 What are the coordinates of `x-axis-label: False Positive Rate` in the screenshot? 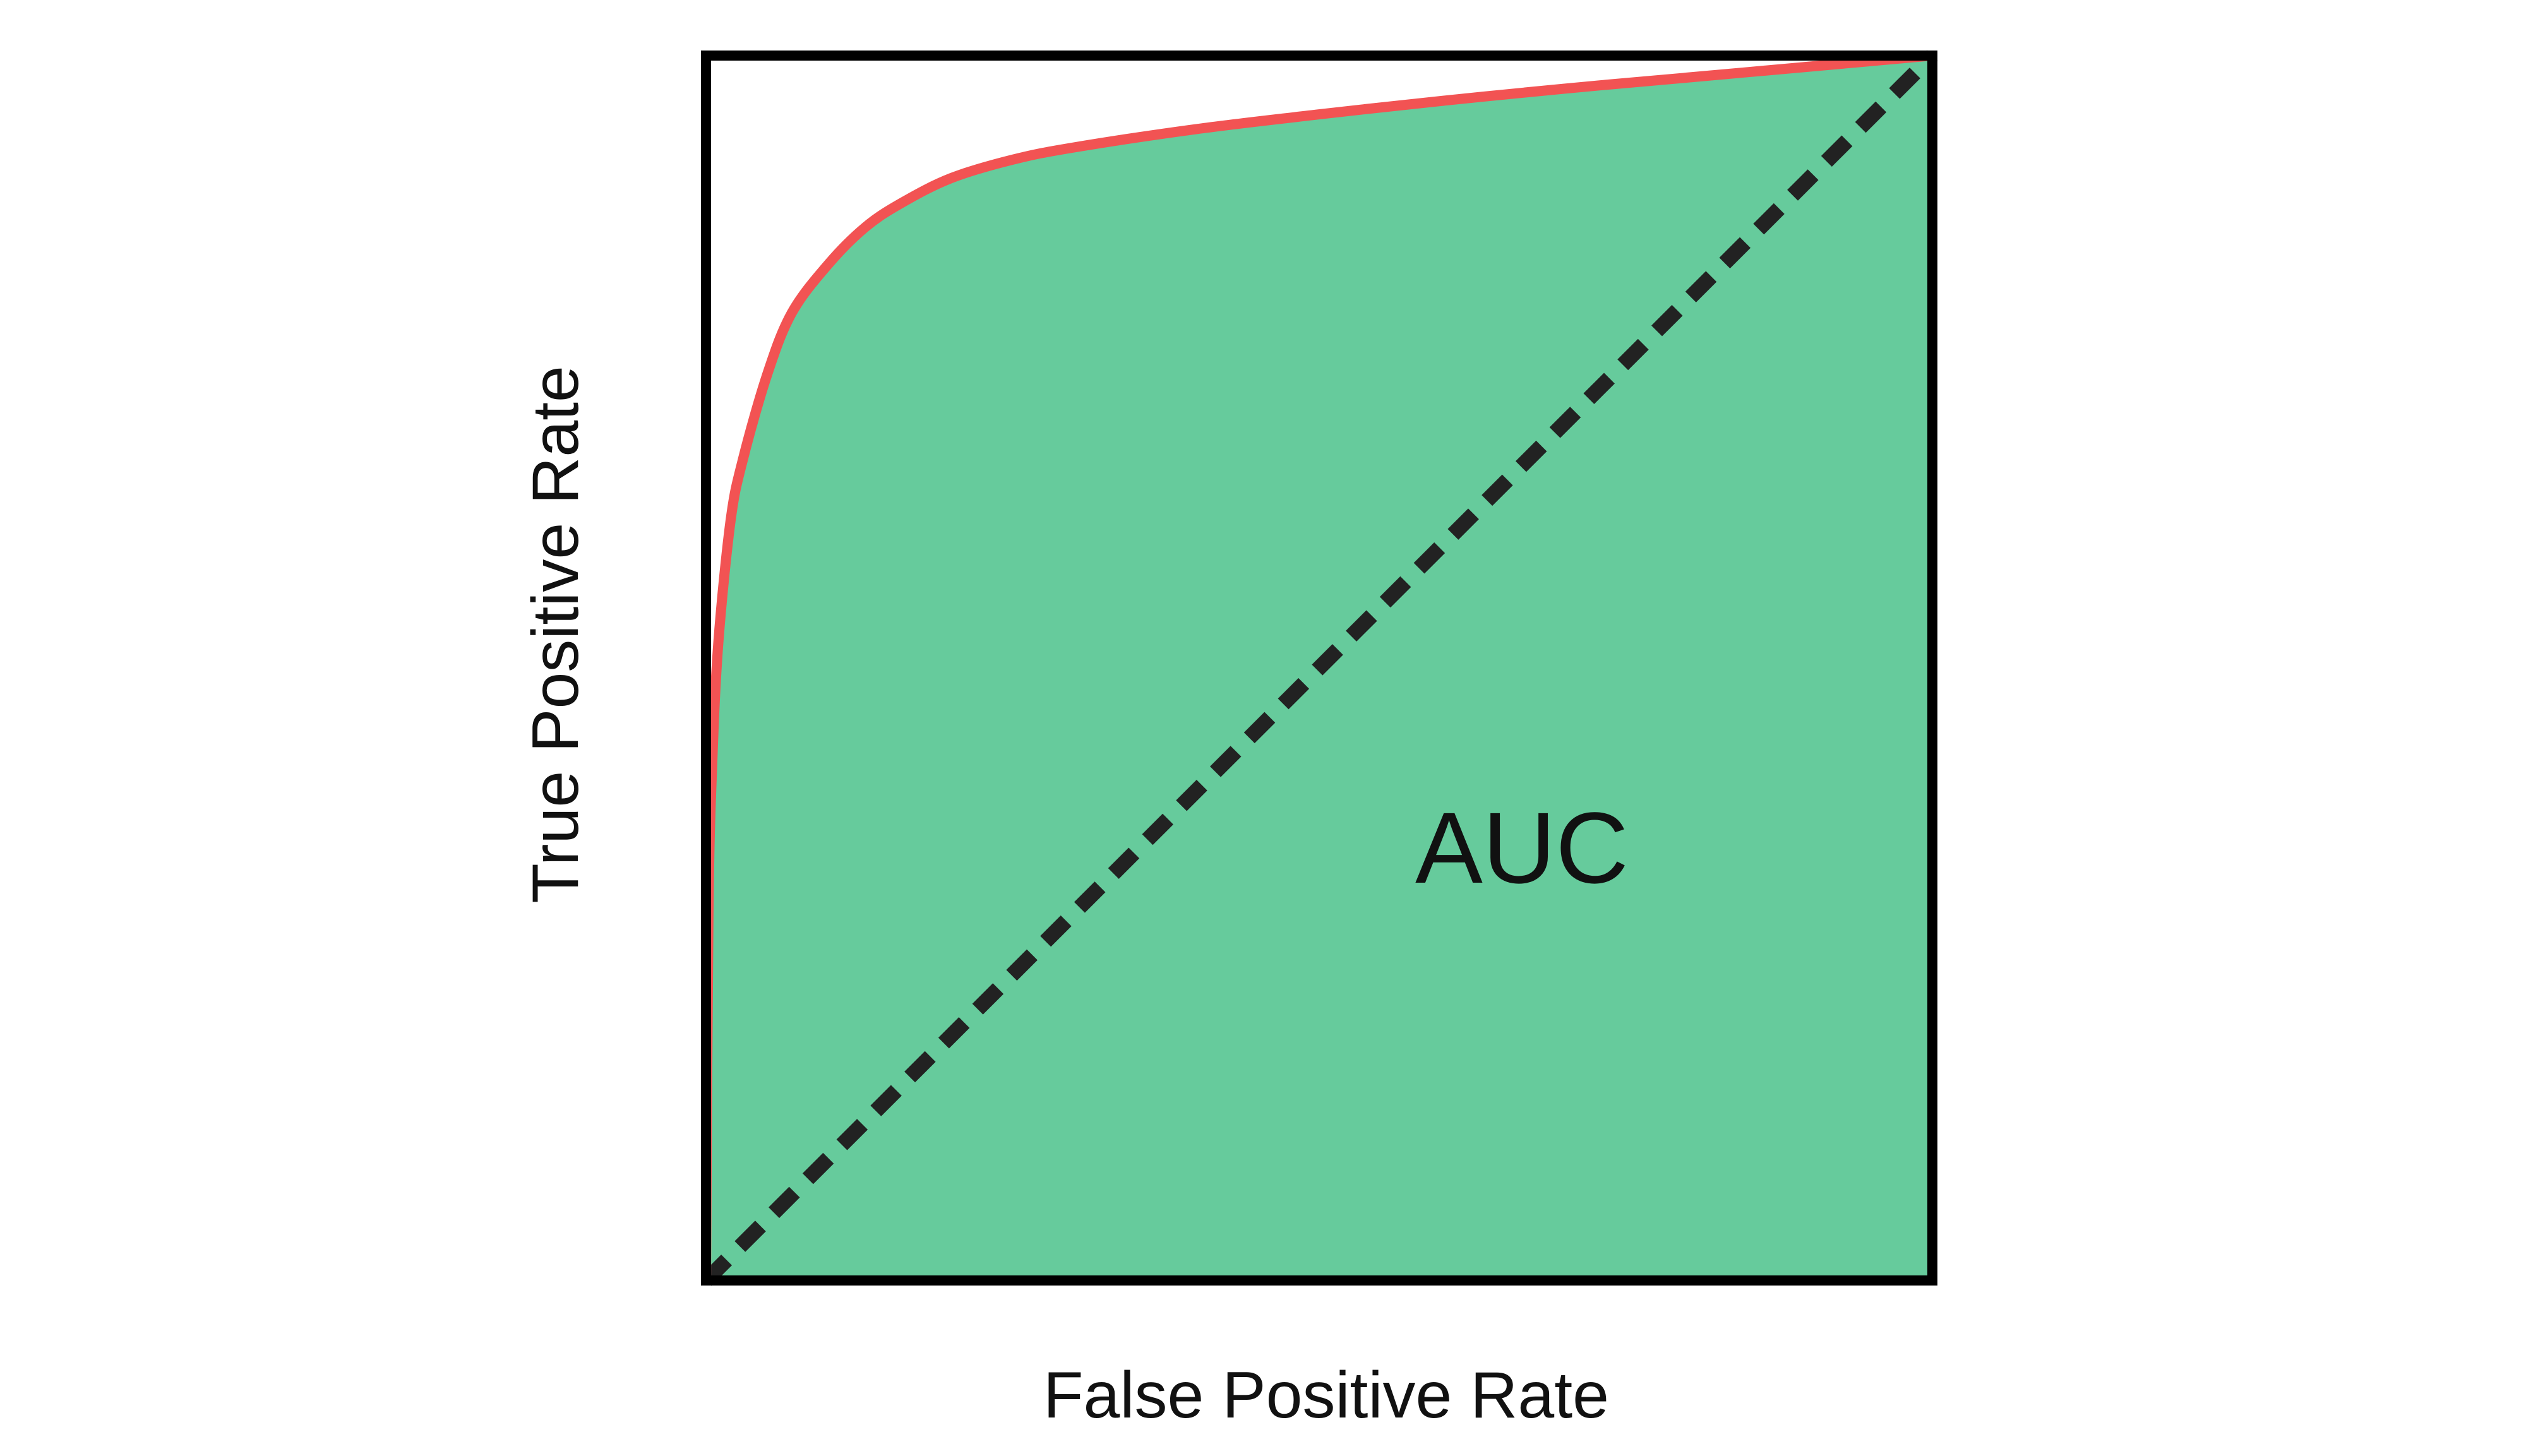 It's located at (1326, 1395).